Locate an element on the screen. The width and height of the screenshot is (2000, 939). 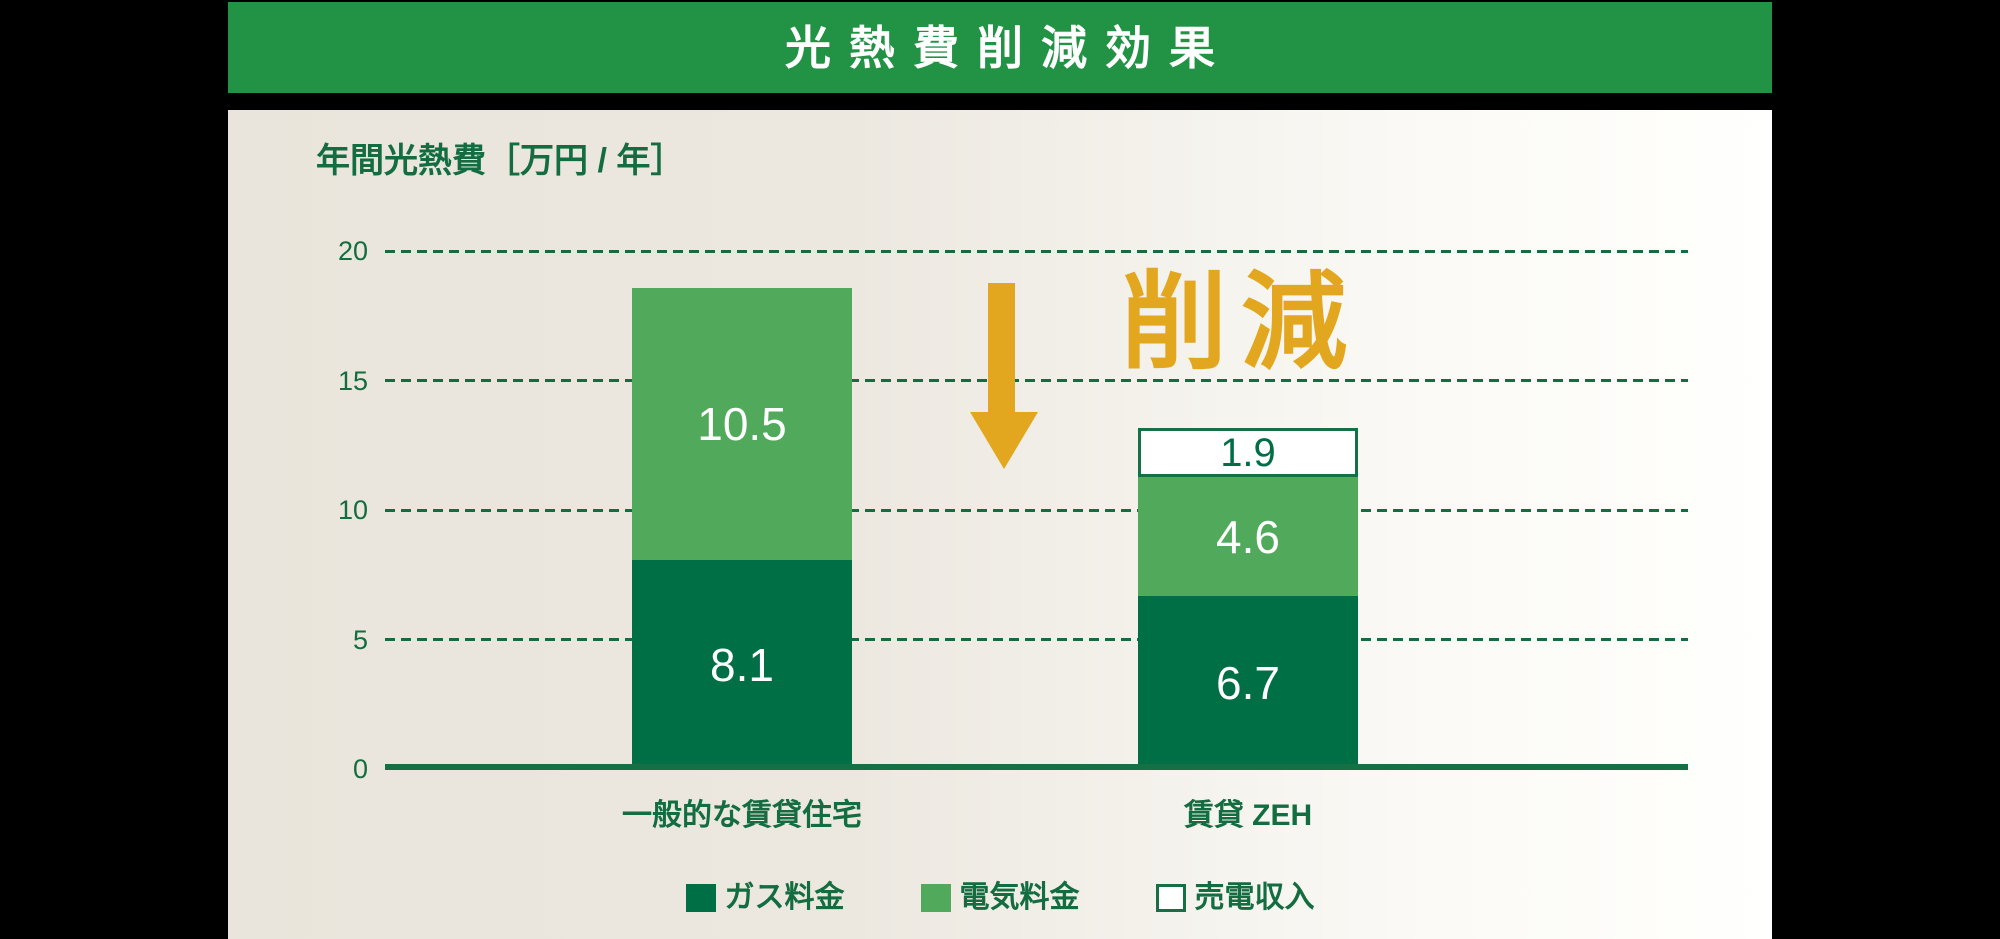
bar-value-label: 1.9 is located at coordinates (1248, 452).